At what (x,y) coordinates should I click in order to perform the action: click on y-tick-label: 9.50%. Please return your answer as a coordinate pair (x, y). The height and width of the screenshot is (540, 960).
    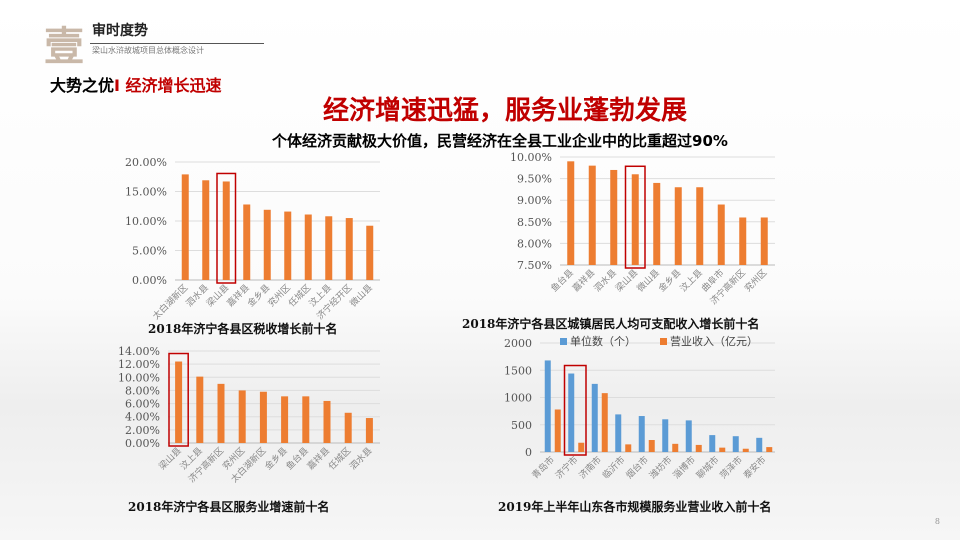
    Looking at the image, I should click on (534, 179).